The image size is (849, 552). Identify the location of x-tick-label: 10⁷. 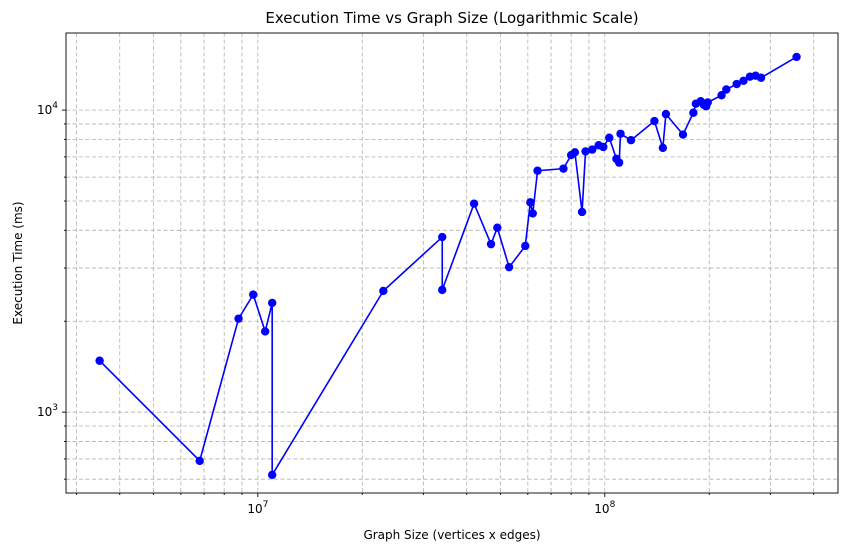
(257, 508).